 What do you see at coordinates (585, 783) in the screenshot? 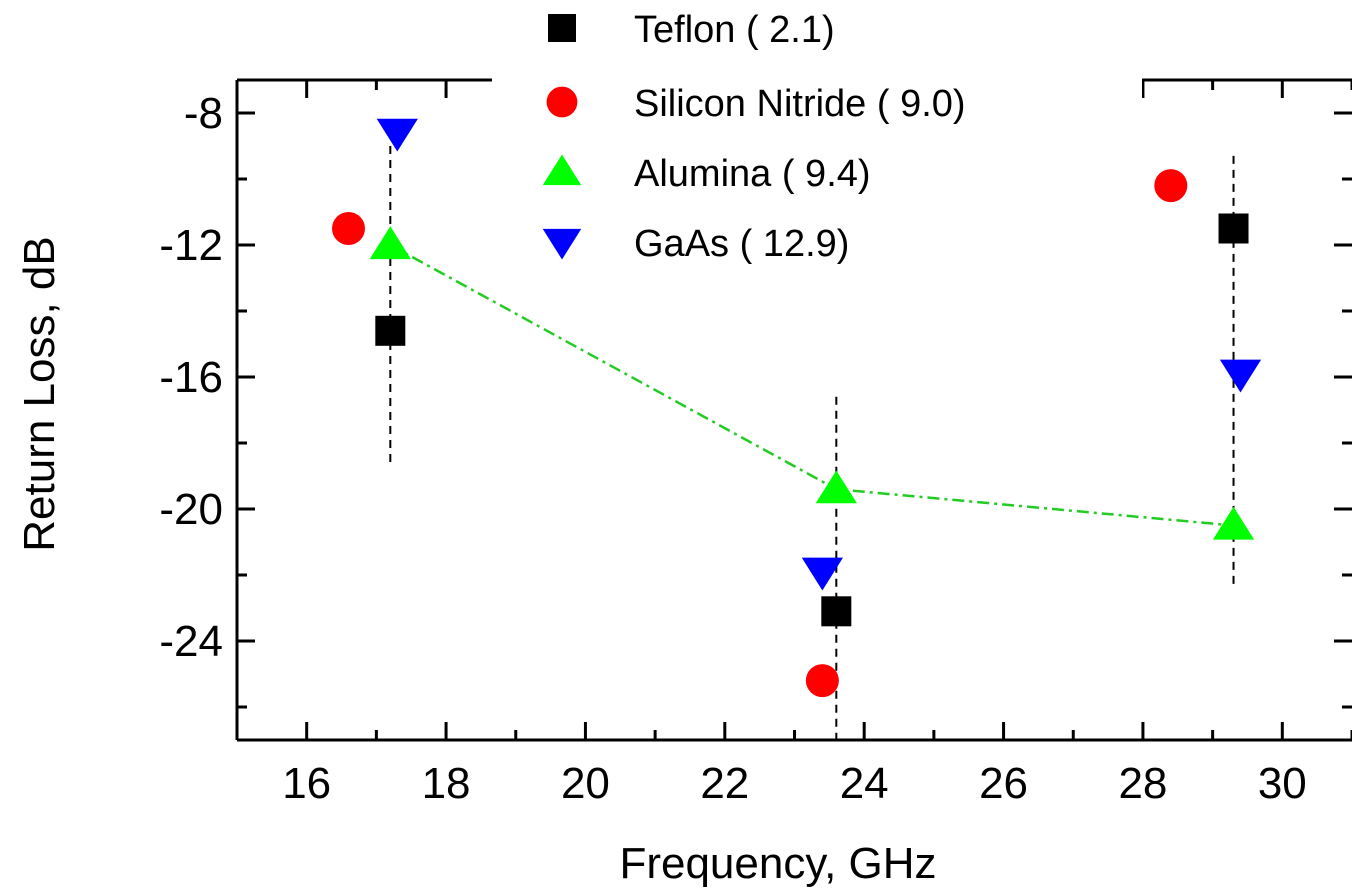
I see `x-tick-label: 20` at bounding box center [585, 783].